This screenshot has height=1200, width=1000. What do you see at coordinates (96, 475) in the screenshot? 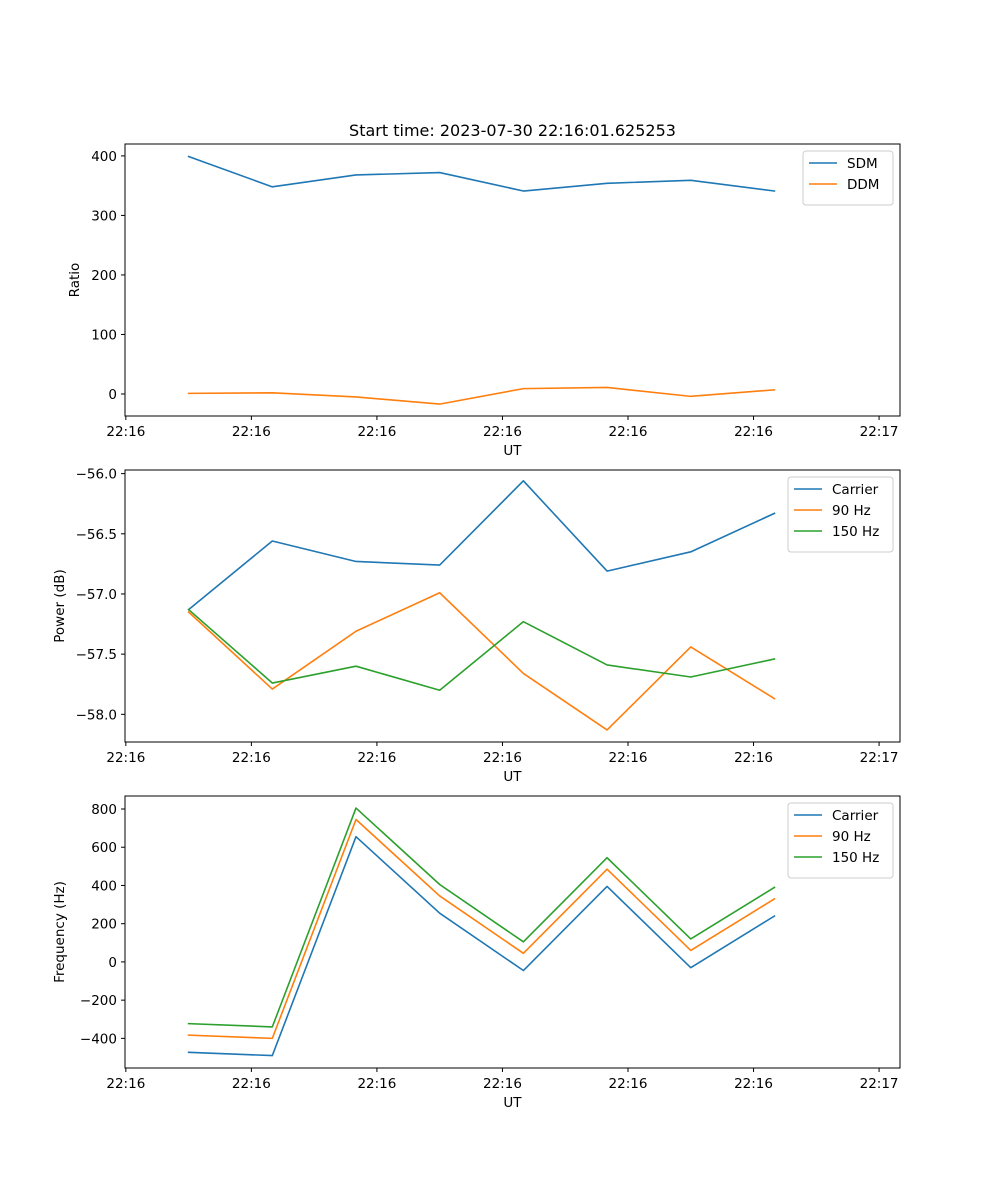
I see `y-tick-label: −56.0` at bounding box center [96, 475].